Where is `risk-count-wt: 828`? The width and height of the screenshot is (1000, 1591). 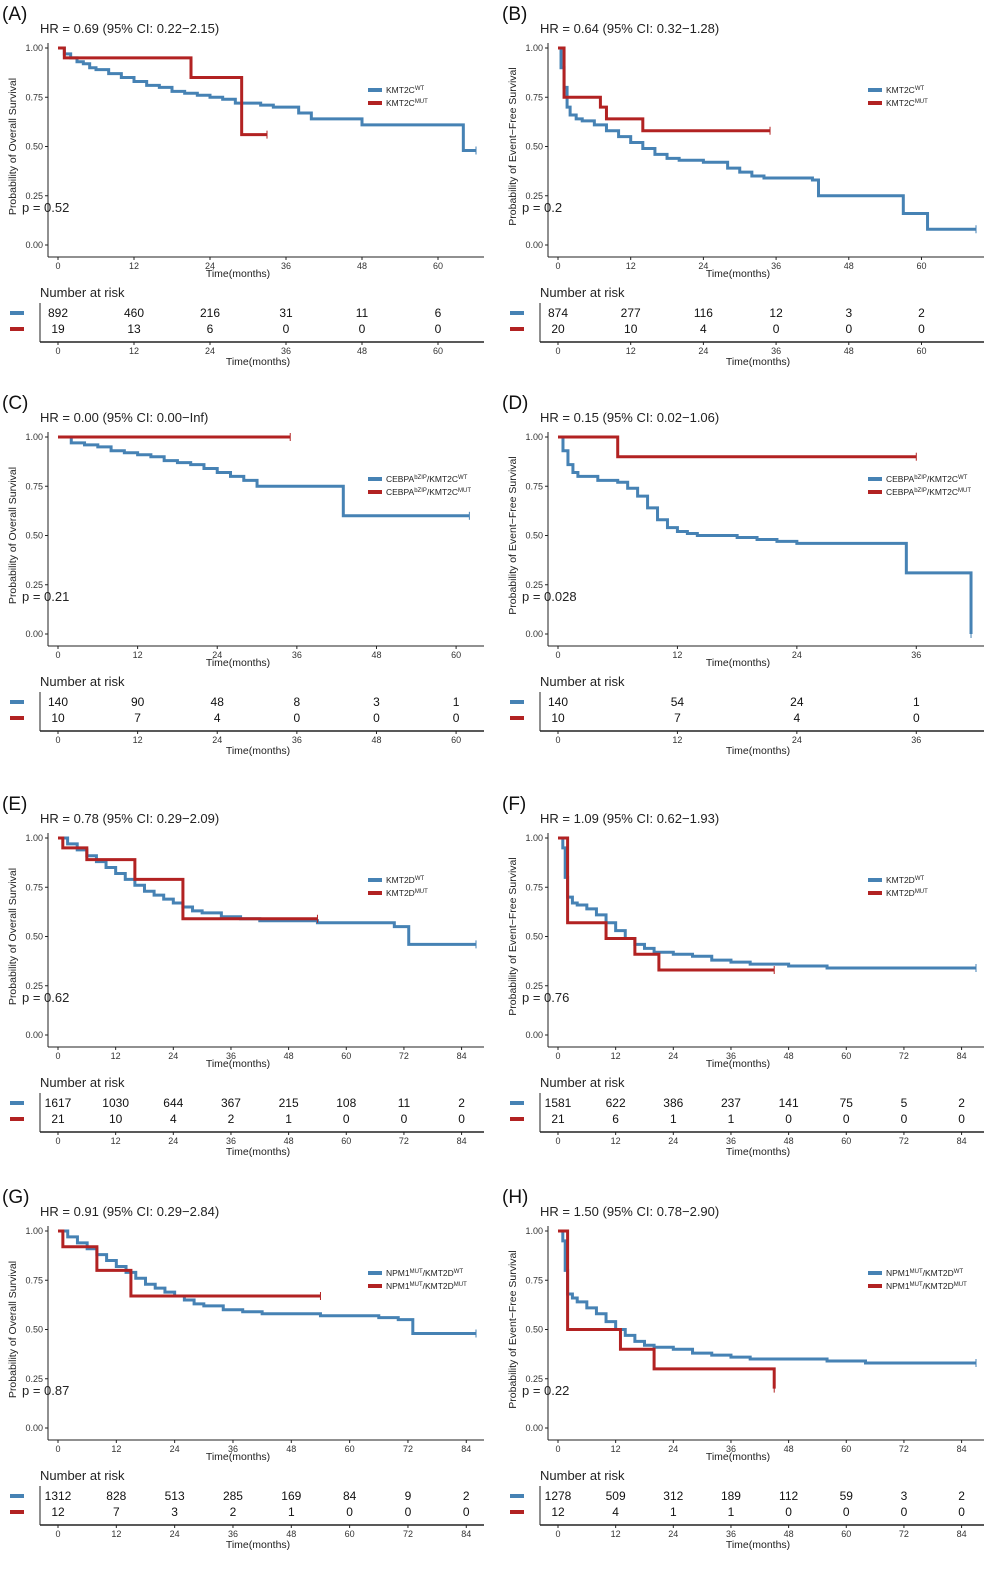 risk-count-wt: 828 is located at coordinates (116, 1496).